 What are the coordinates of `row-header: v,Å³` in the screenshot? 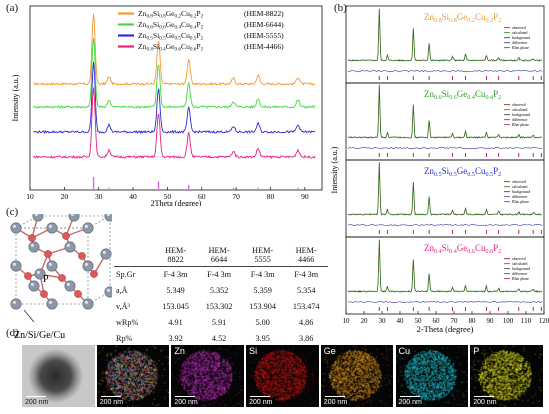 It's located at (123, 307).